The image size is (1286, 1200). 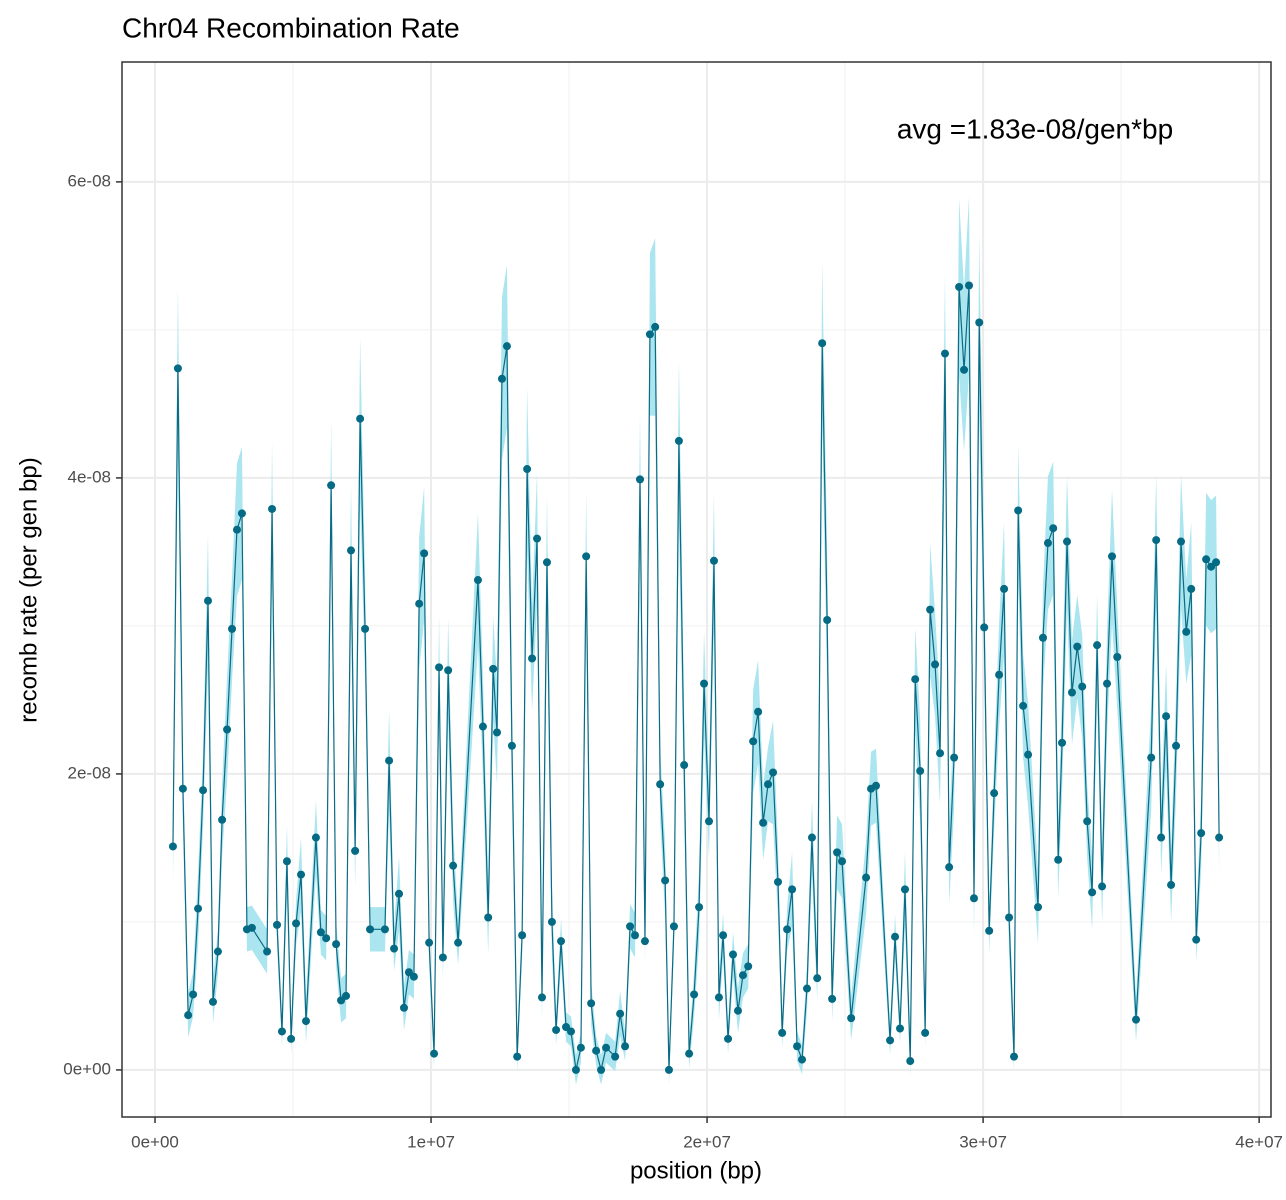 I want to click on x-axis-label: position (bp), so click(x=696, y=1170).